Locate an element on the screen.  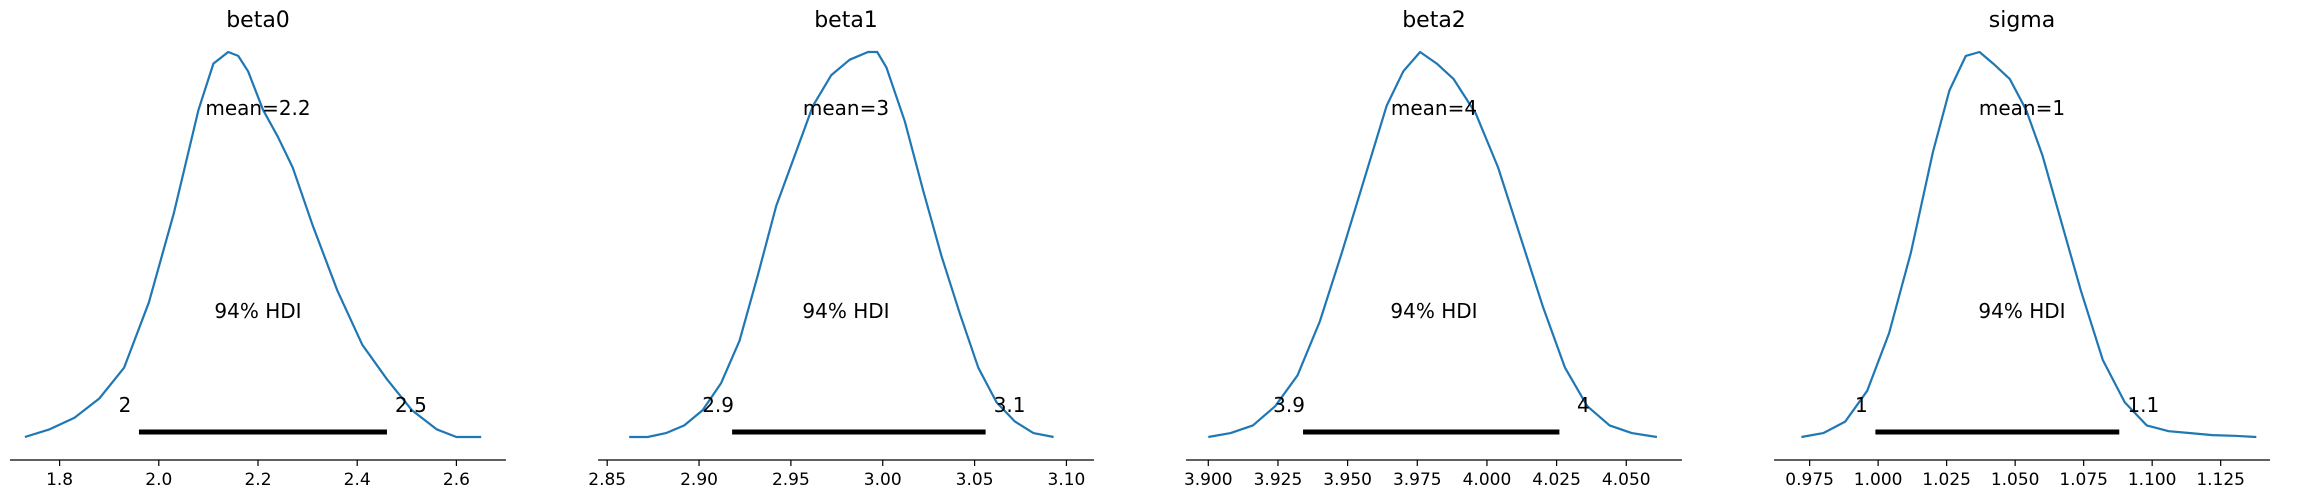
hdi-high-label: 4 is located at coordinates (1583, 405).